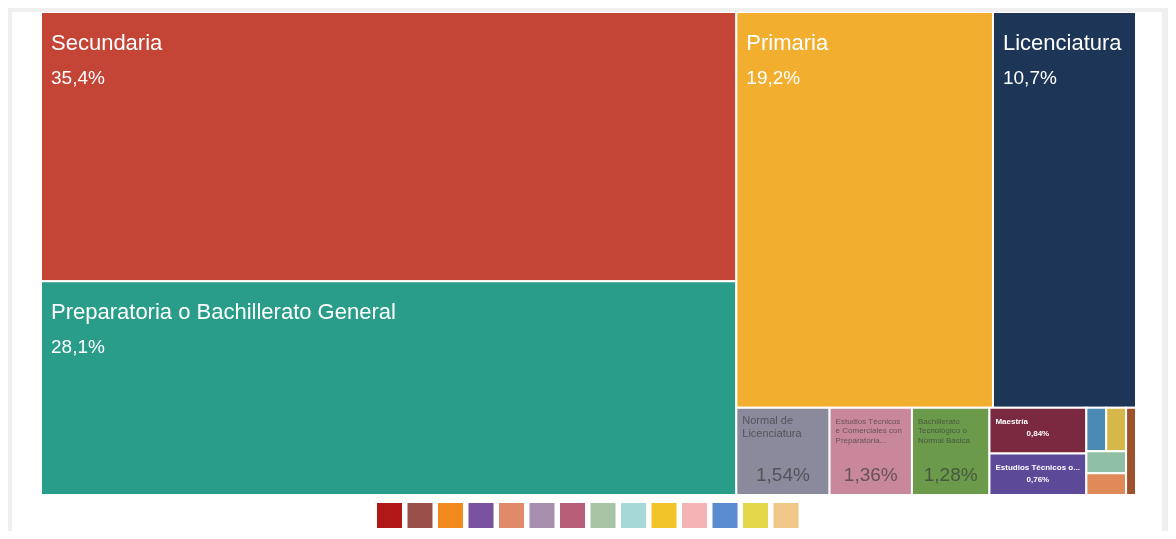  I want to click on data-label: 10,7%, so click(1029, 77).